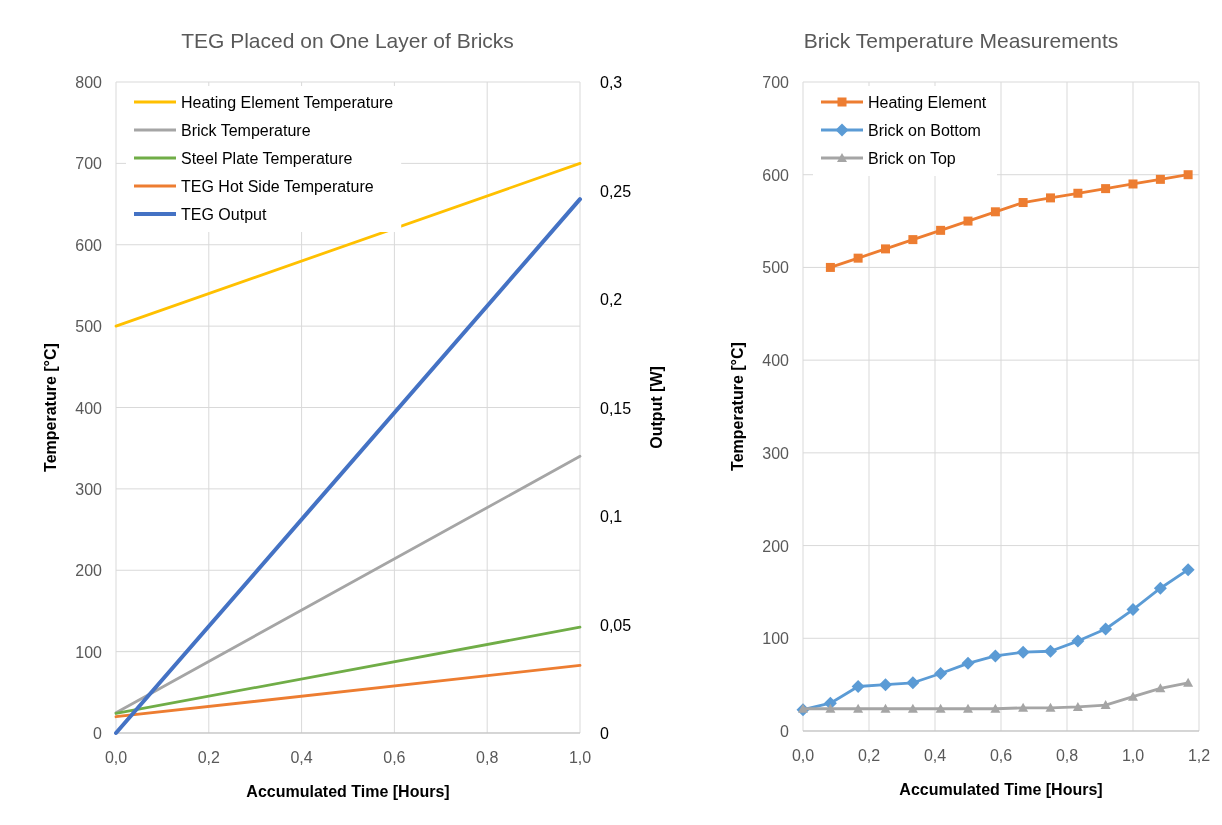 The height and width of the screenshot is (825, 1222). What do you see at coordinates (224, 214) in the screenshot?
I see `legend-label: TEG Output` at bounding box center [224, 214].